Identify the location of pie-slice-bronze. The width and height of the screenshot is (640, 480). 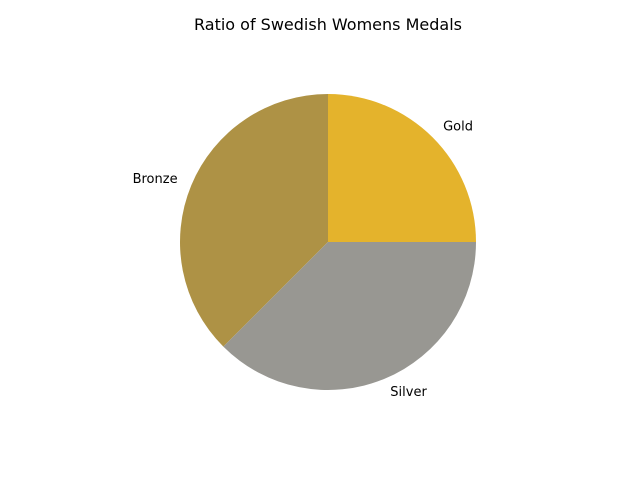
(253, 220).